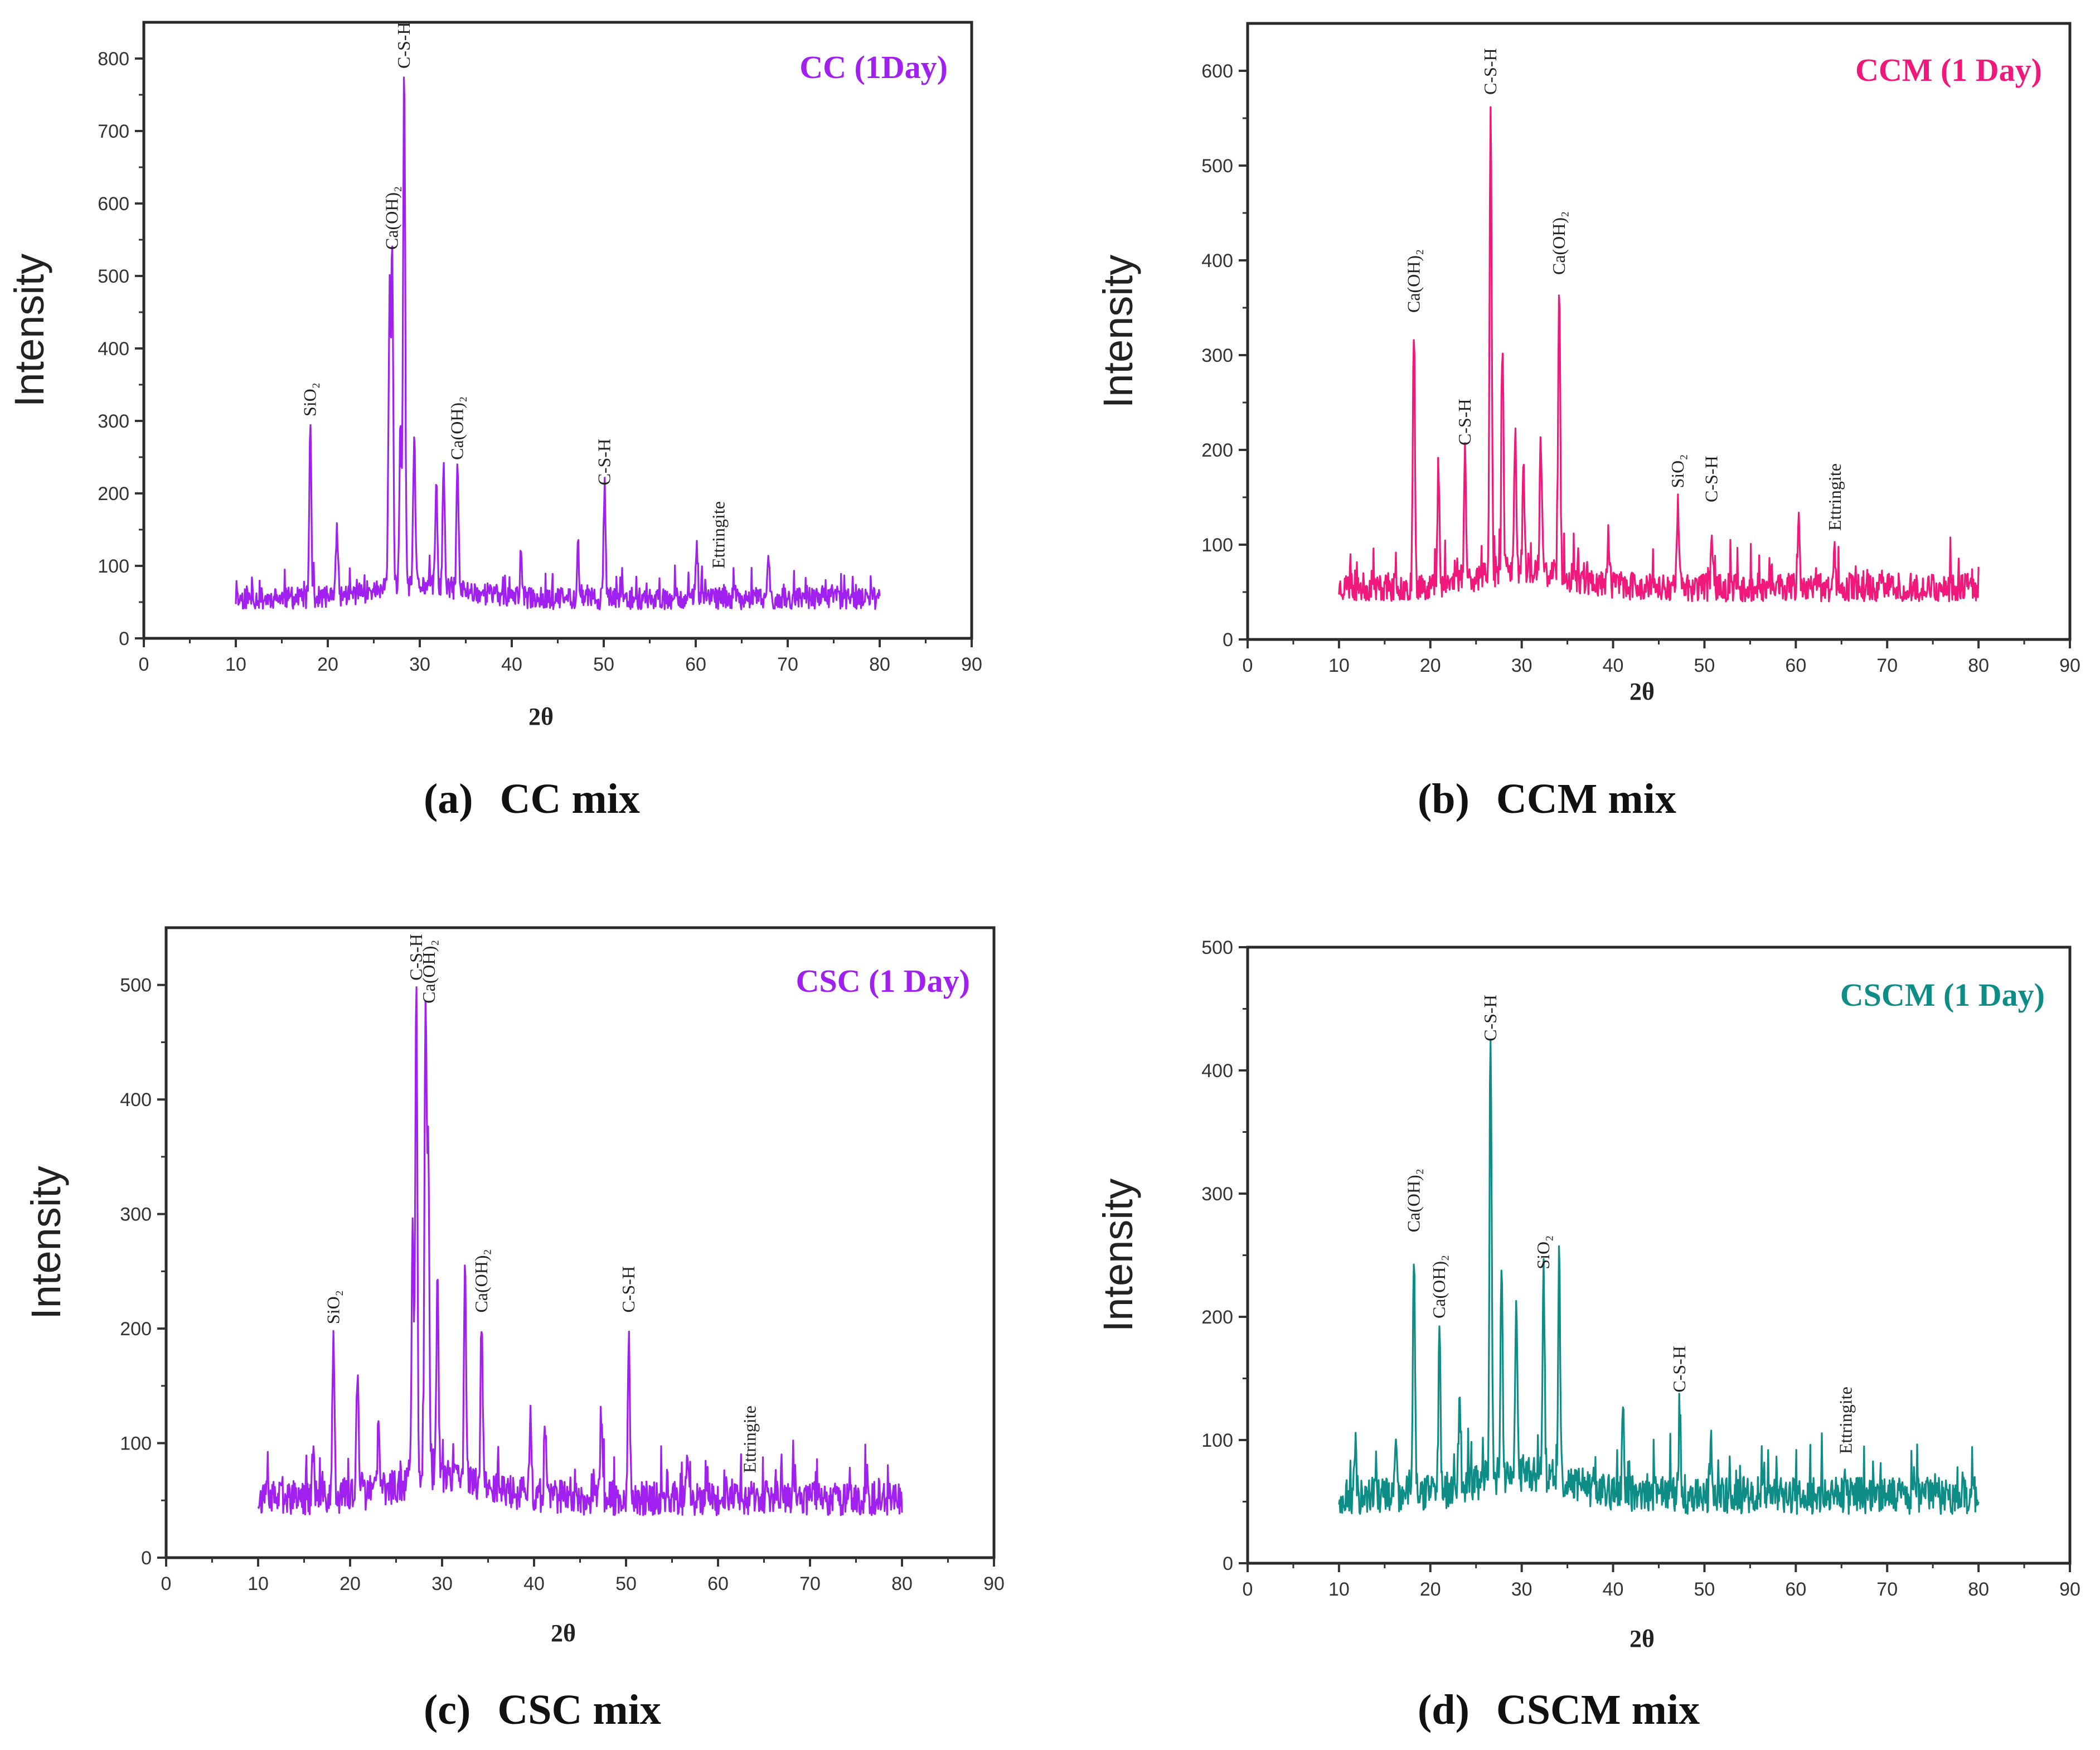 The width and height of the screenshot is (2100, 1750). What do you see at coordinates (1443, 1709) in the screenshot?
I see `caption-letter: (d)` at bounding box center [1443, 1709].